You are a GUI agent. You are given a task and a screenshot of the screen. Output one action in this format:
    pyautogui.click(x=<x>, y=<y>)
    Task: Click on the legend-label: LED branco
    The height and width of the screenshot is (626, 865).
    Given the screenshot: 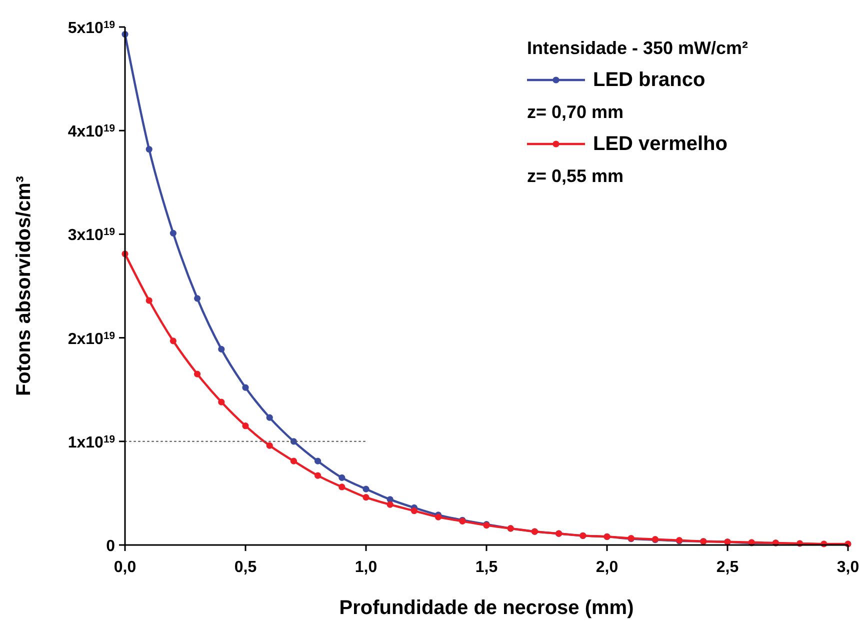 What is the action you would take?
    pyautogui.click(x=649, y=80)
    